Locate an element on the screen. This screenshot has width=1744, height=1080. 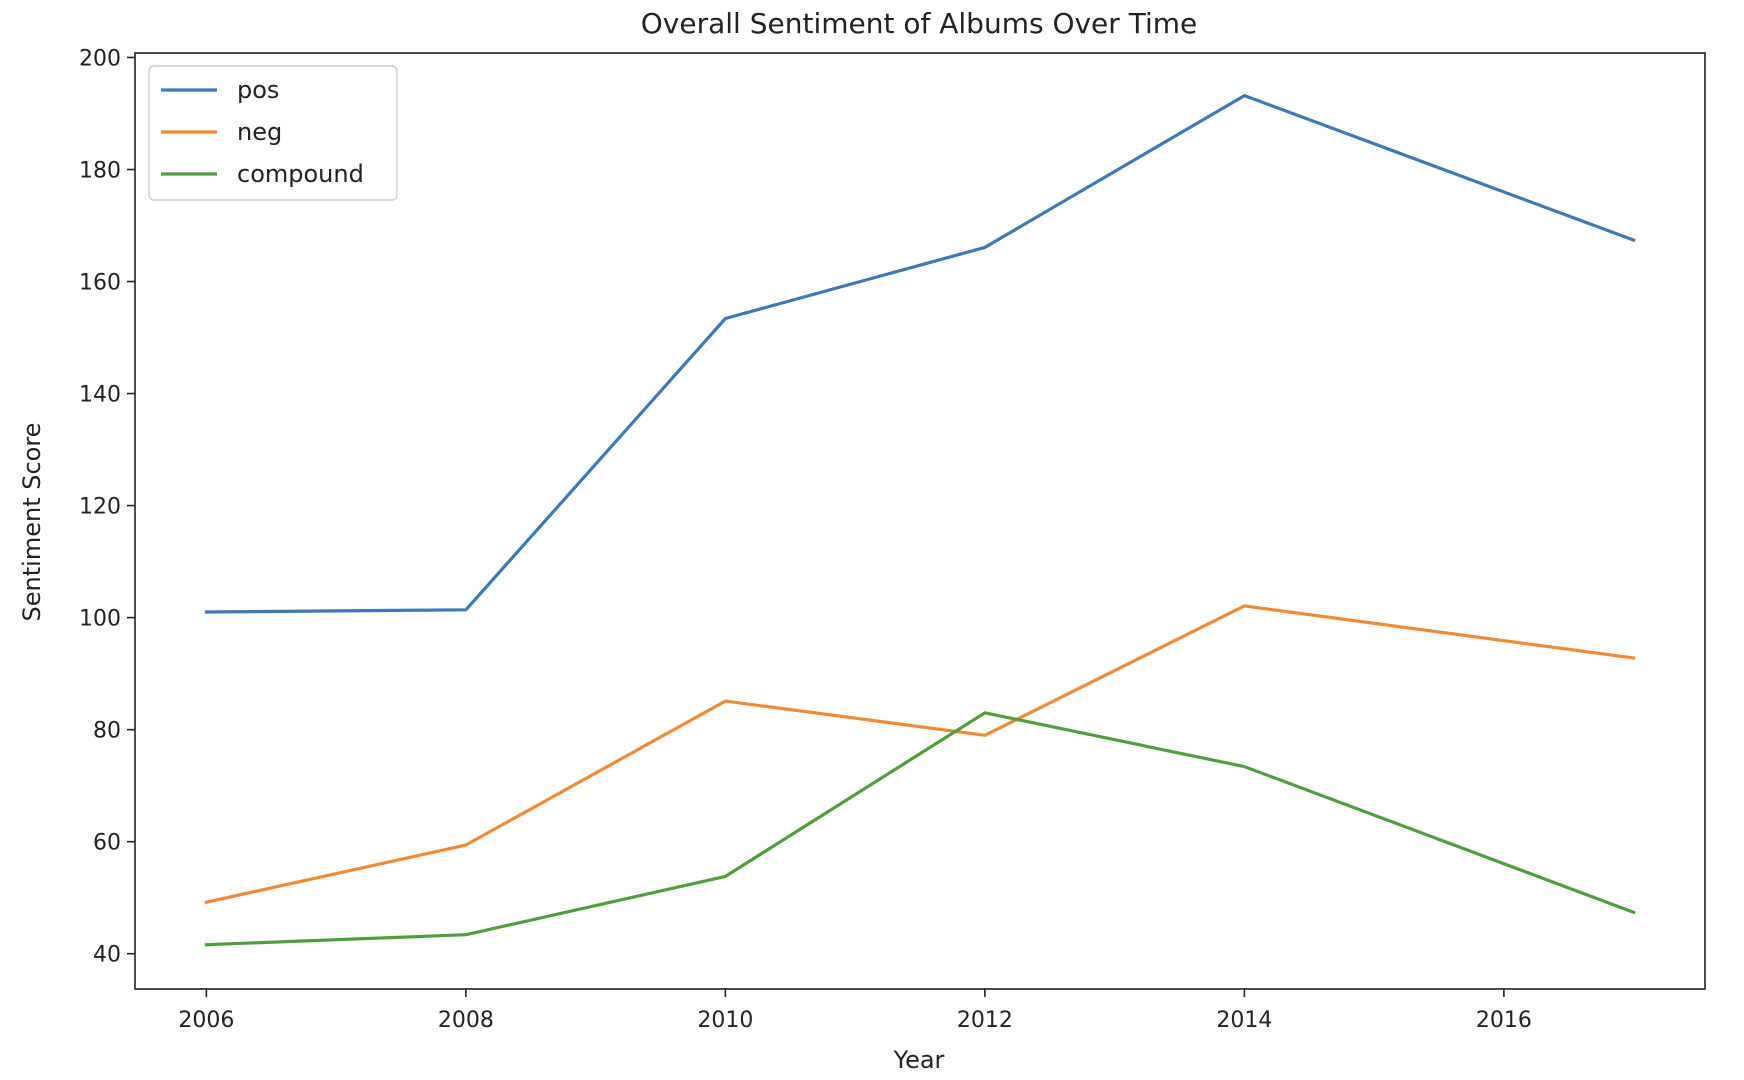
legend-box is located at coordinates (273, 133).